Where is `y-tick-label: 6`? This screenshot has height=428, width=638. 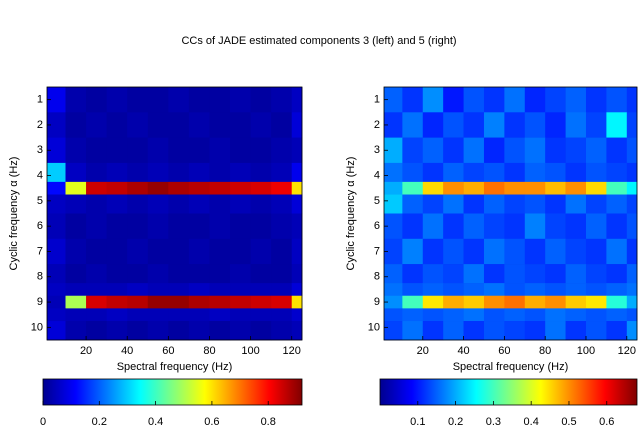 y-tick-label: 6 is located at coordinates (40, 226).